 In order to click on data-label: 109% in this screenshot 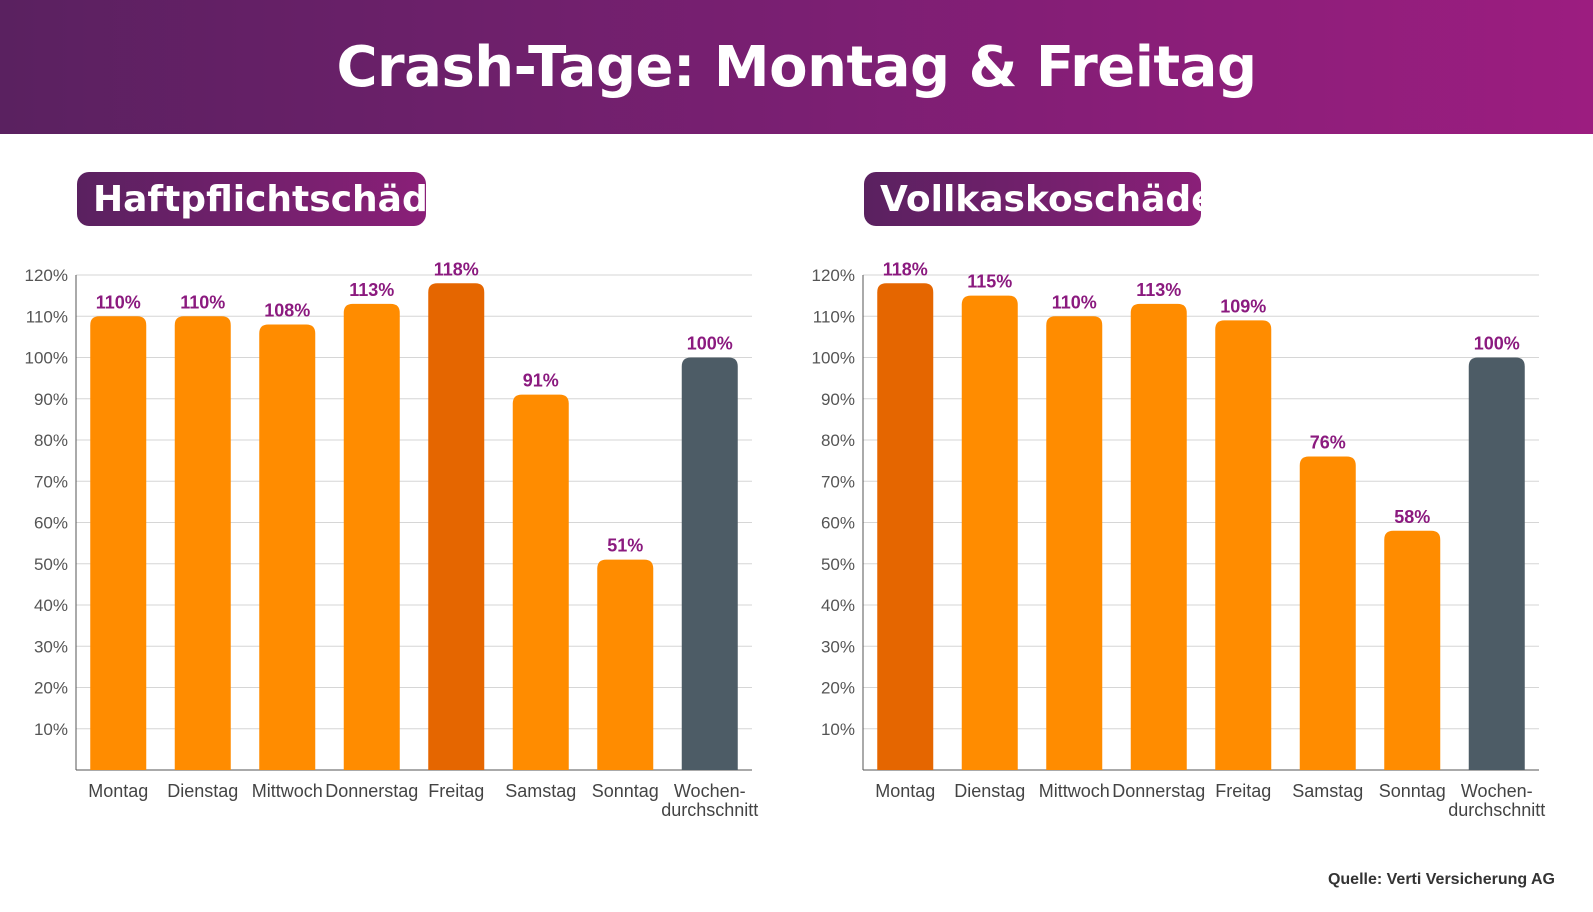, I will do `click(1243, 306)`.